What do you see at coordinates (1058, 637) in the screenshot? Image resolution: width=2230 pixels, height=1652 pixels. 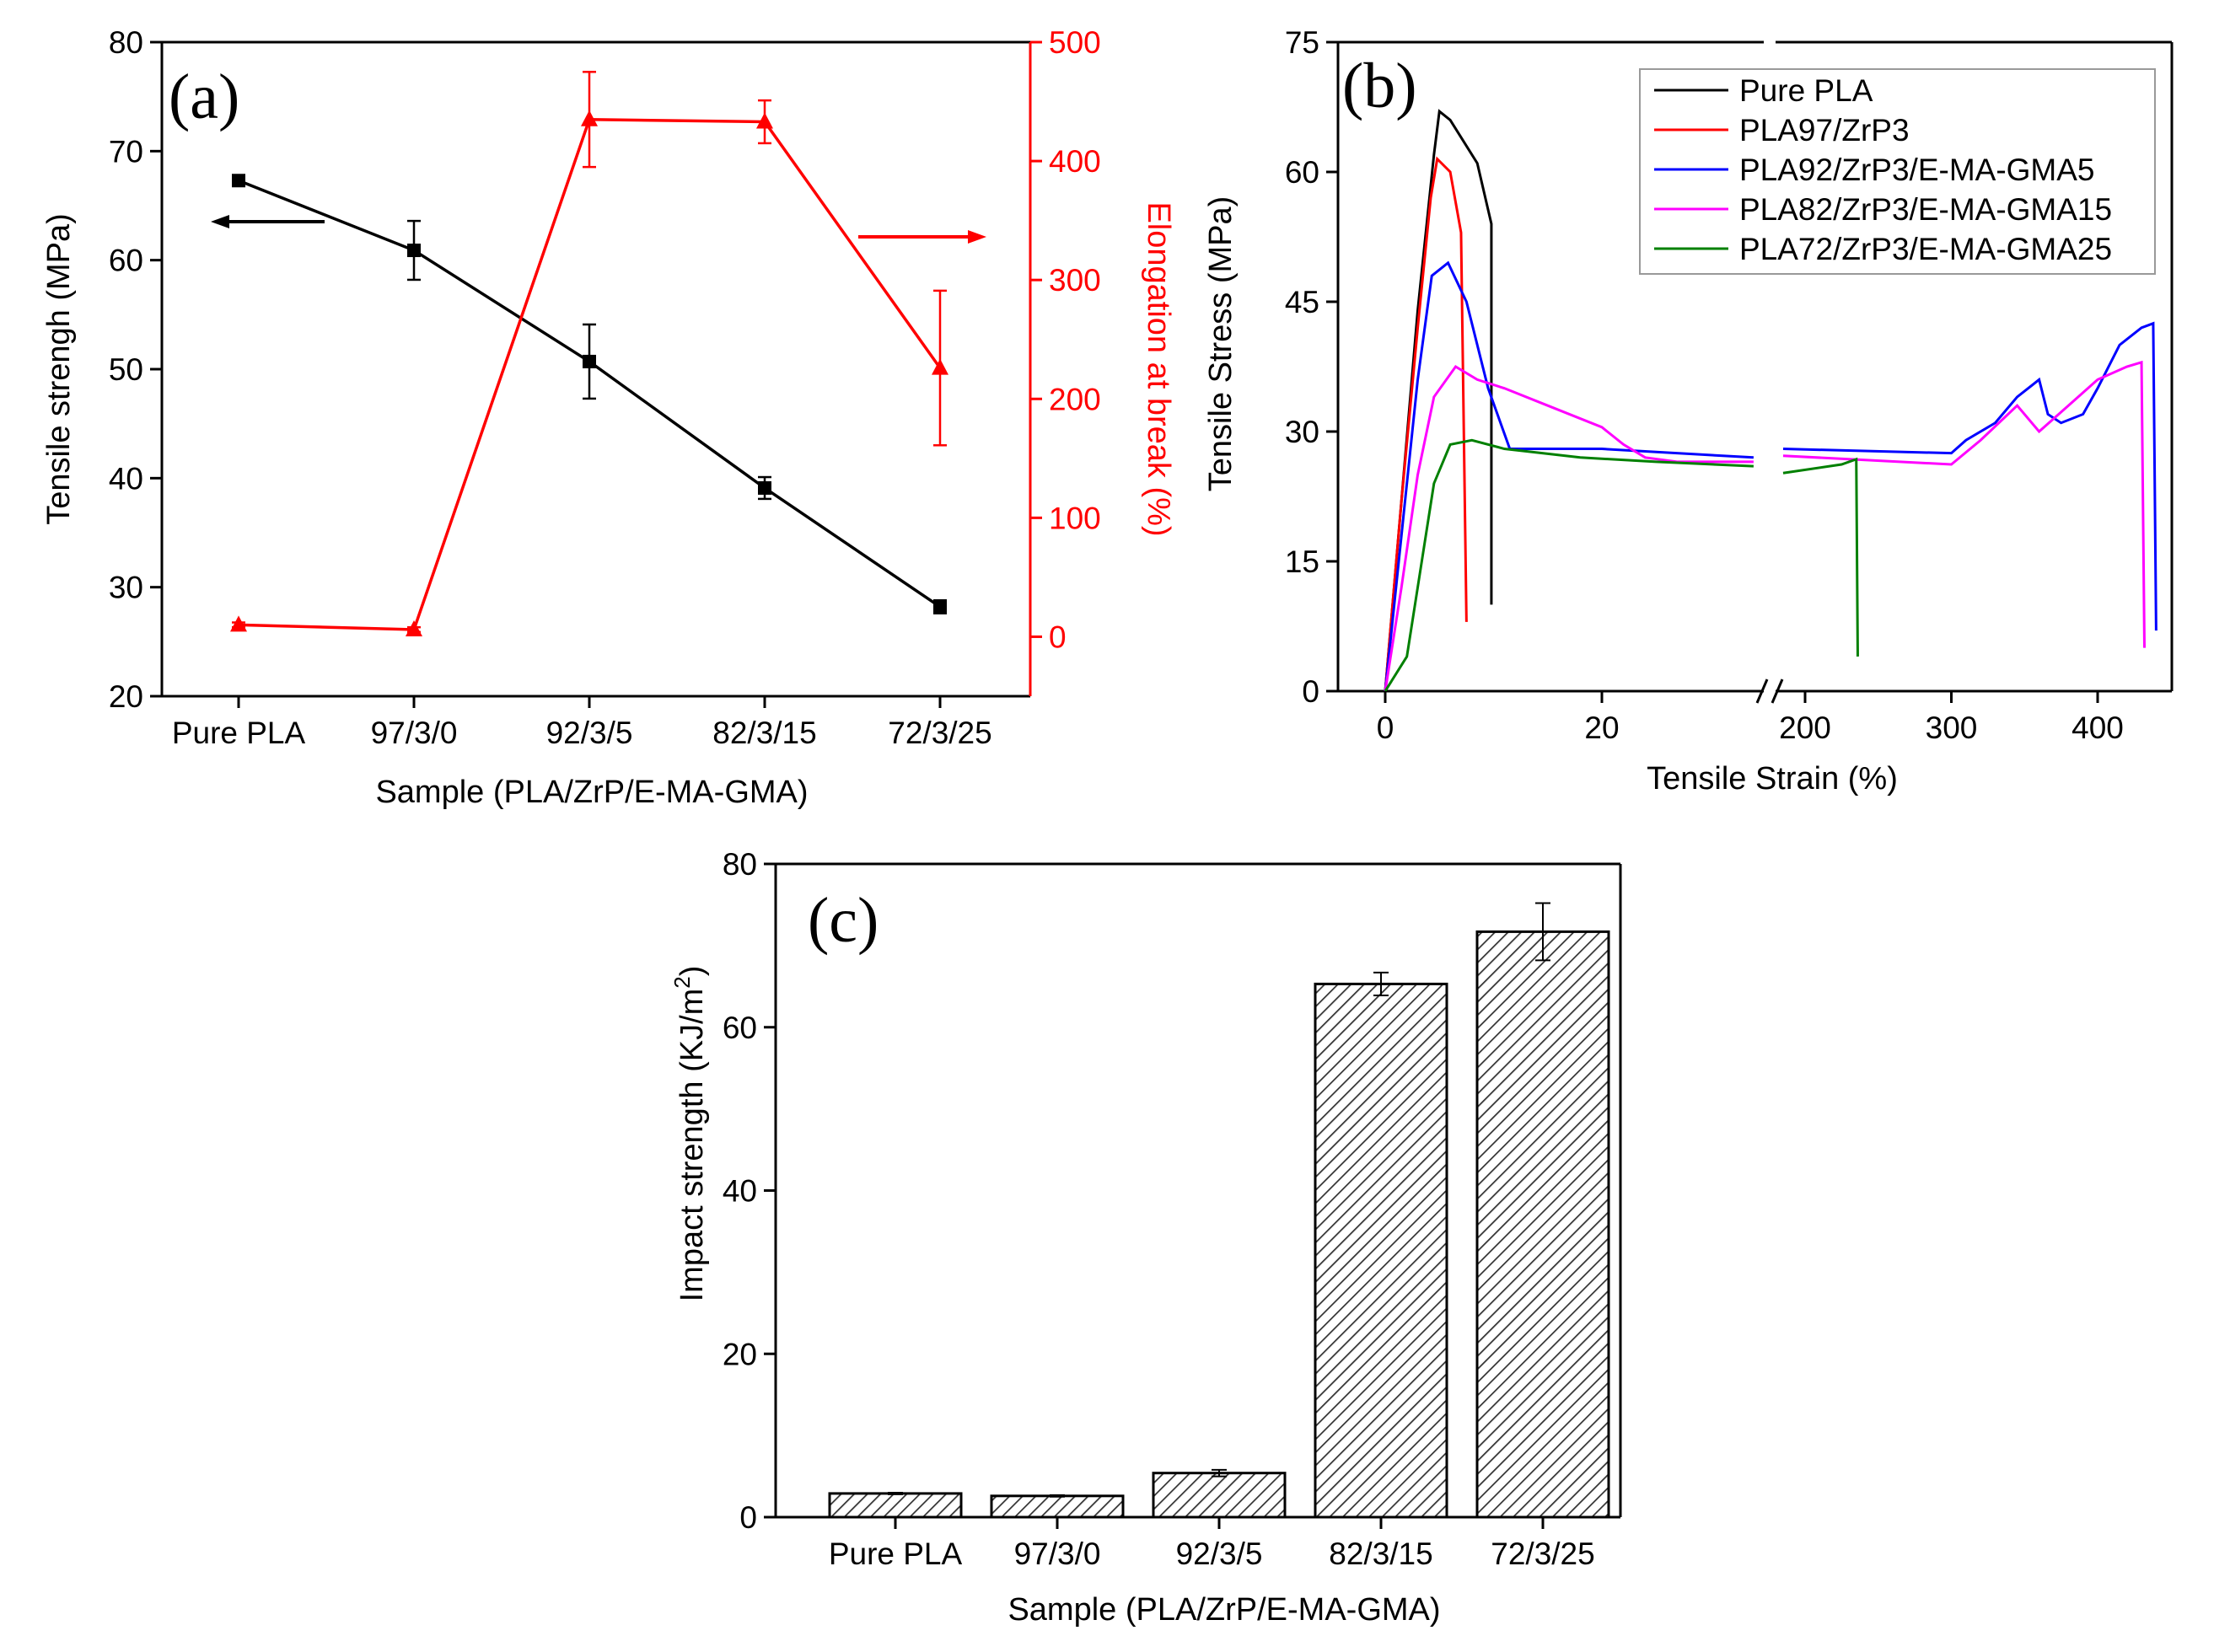 I see `right-y-tick-label: 0` at bounding box center [1058, 637].